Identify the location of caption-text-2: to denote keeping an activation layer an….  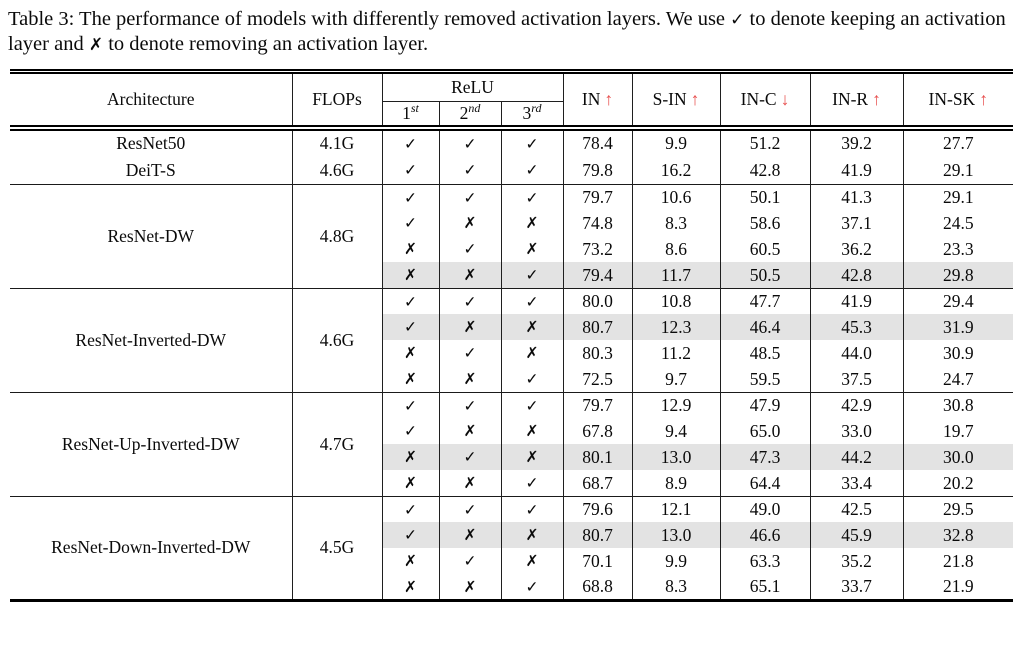
(507, 32).